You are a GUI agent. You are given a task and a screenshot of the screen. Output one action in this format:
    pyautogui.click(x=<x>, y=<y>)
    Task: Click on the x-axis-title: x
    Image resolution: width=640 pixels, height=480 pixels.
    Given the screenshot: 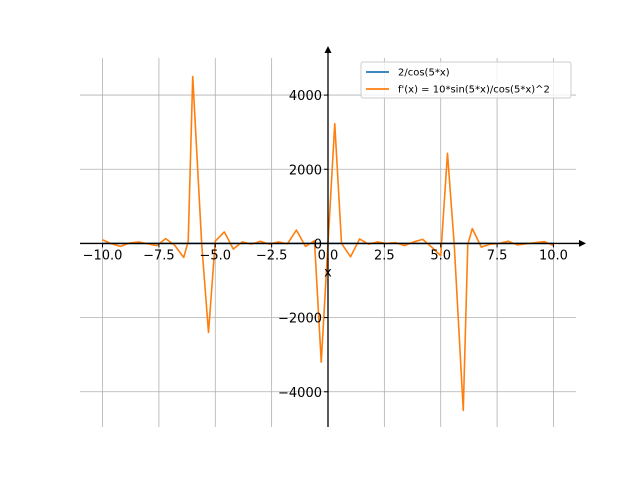 What is the action you would take?
    pyautogui.click(x=328, y=272)
    